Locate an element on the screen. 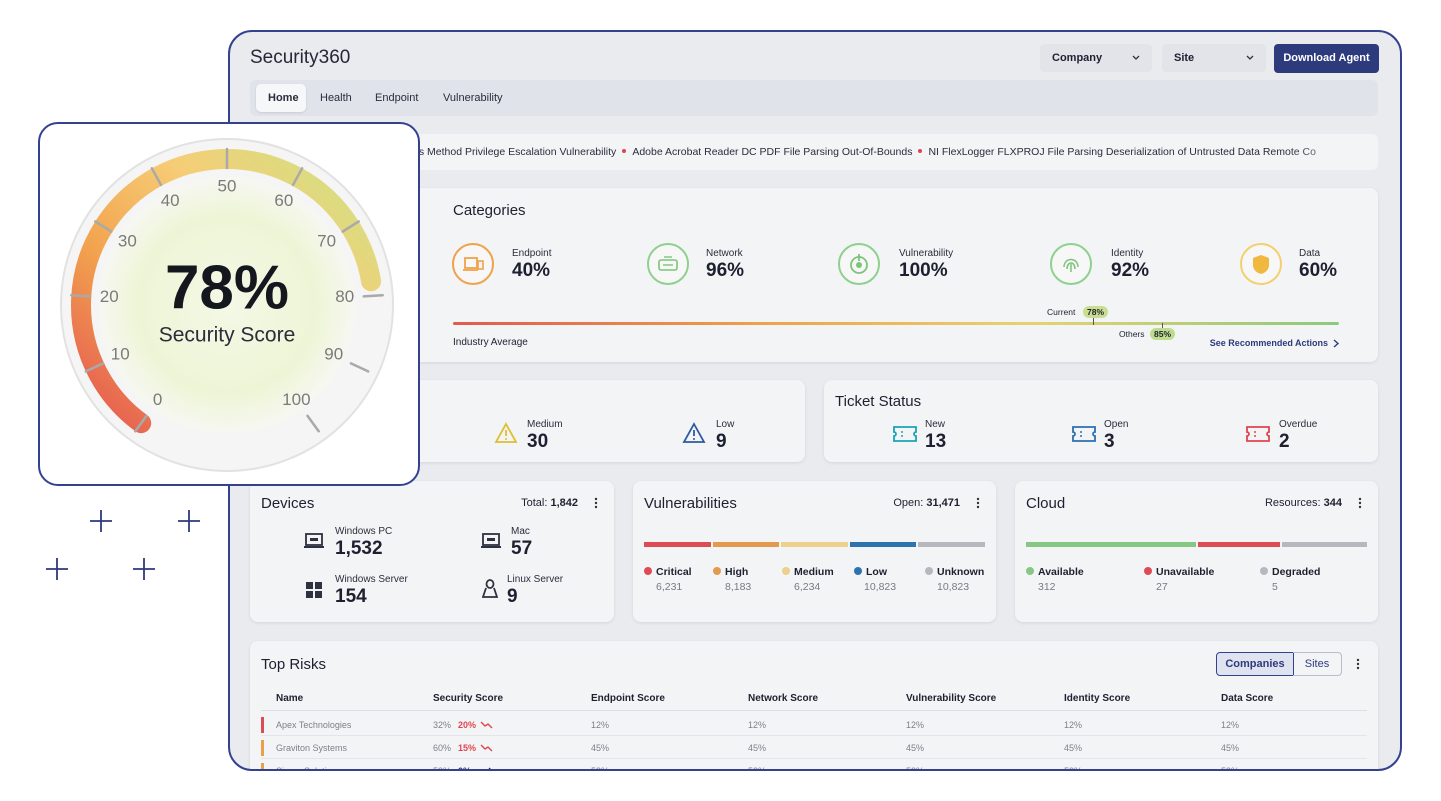 Image resolution: width=1441 pixels, height=801 pixels. ticket-open-icon is located at coordinates (1084, 434).